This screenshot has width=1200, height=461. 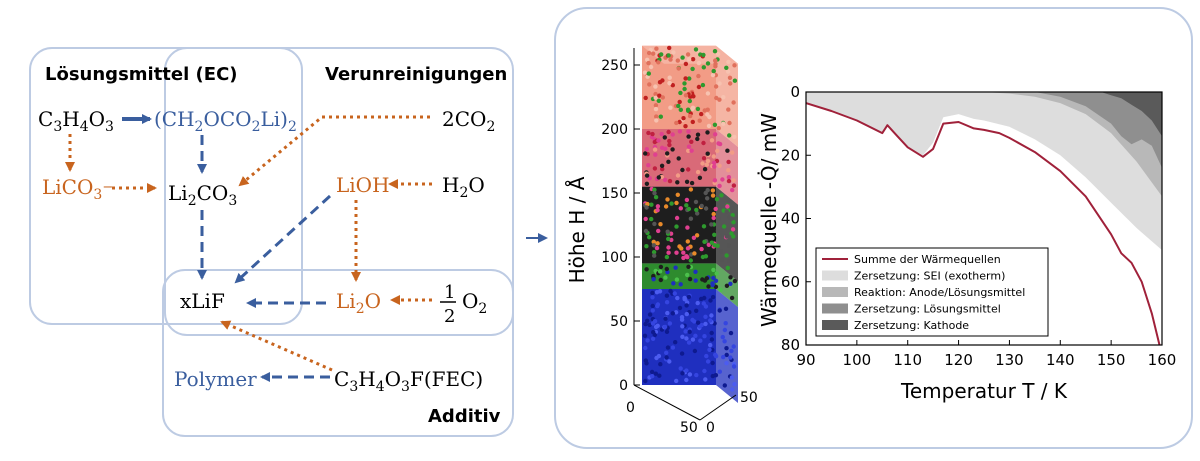 I want to click on y-tick-label: 60, so click(x=790, y=282).